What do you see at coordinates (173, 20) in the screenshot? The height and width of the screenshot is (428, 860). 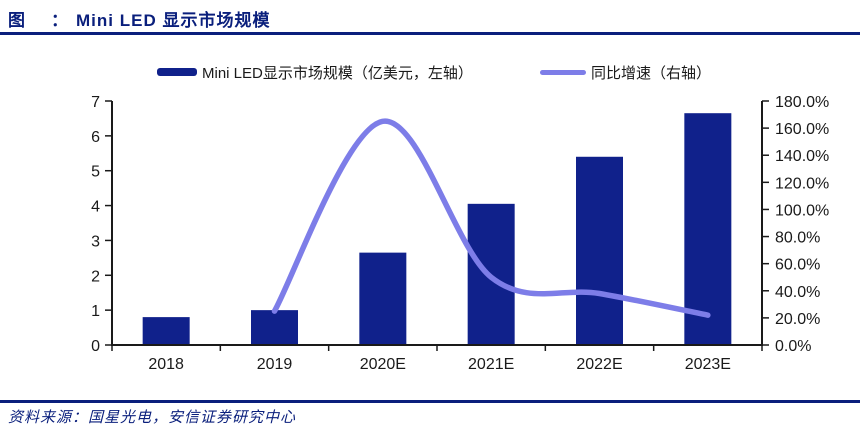 I see `figure-title: Mini LED 显示市场规模` at bounding box center [173, 20].